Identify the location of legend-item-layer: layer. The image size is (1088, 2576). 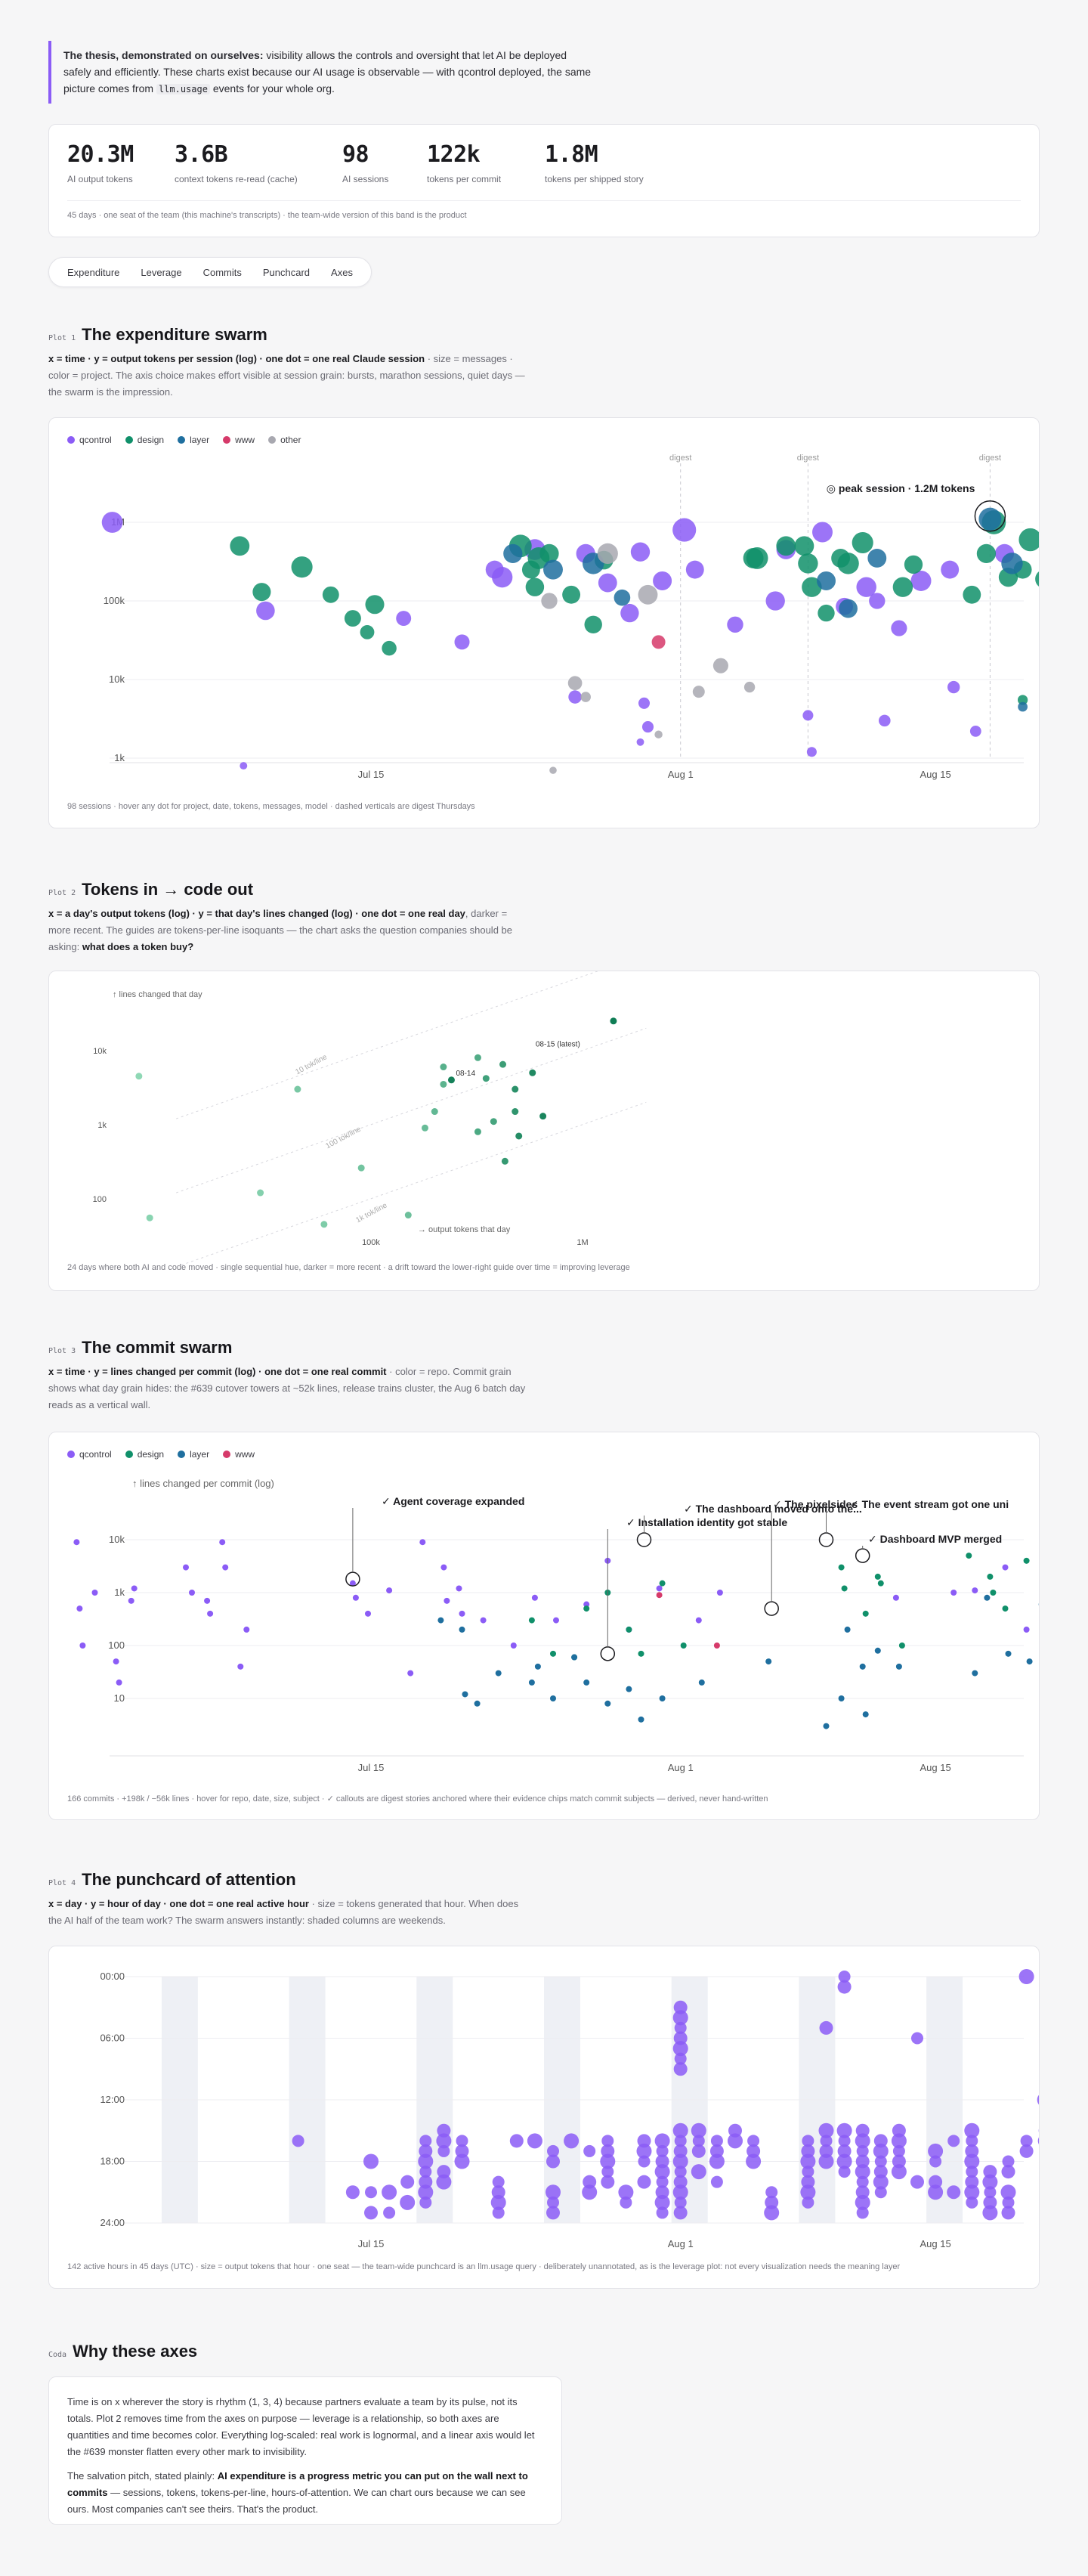
(193, 1454).